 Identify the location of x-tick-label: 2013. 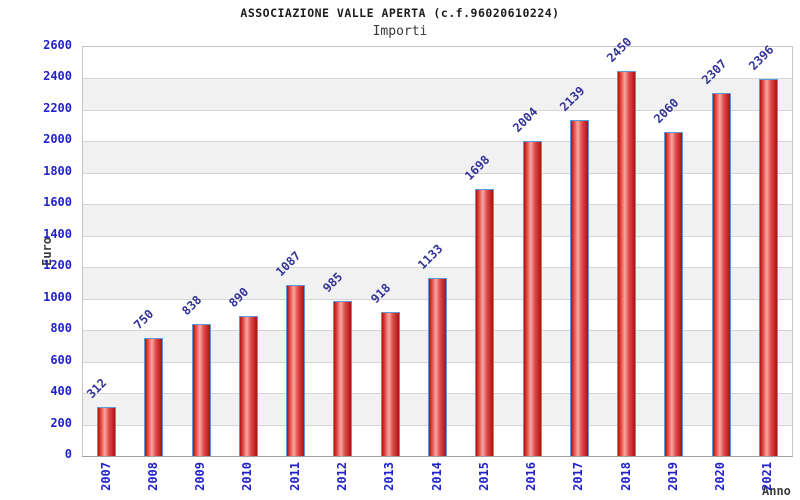
(389, 476).